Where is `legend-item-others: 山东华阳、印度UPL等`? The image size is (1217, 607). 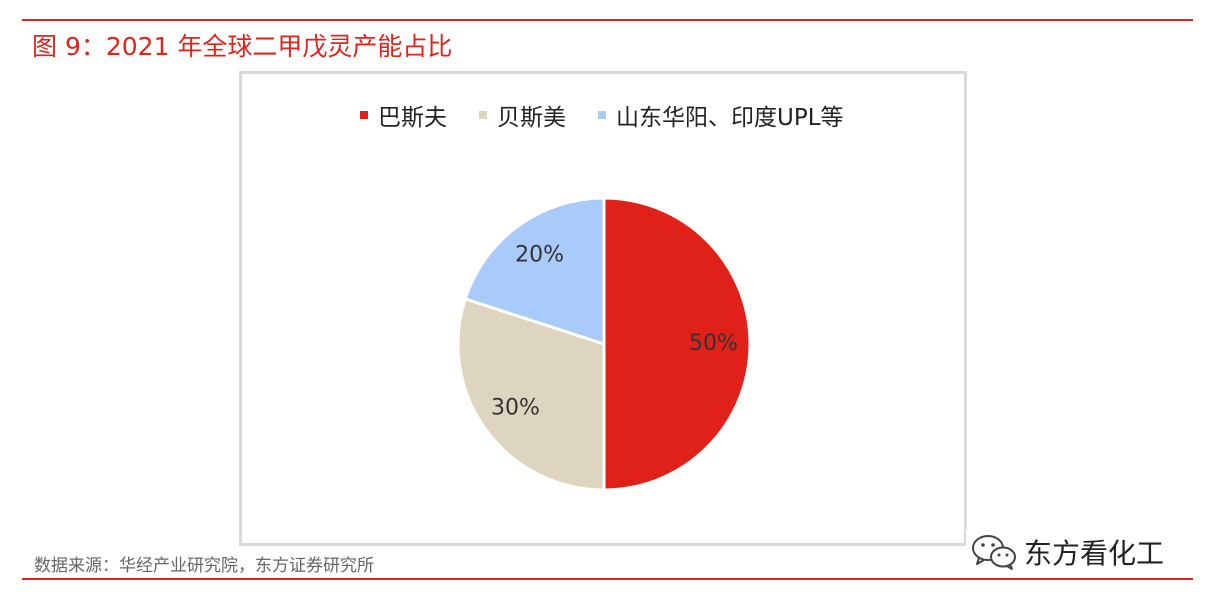
legend-item-others: 山东华阳、印度UPL等 is located at coordinates (721, 115).